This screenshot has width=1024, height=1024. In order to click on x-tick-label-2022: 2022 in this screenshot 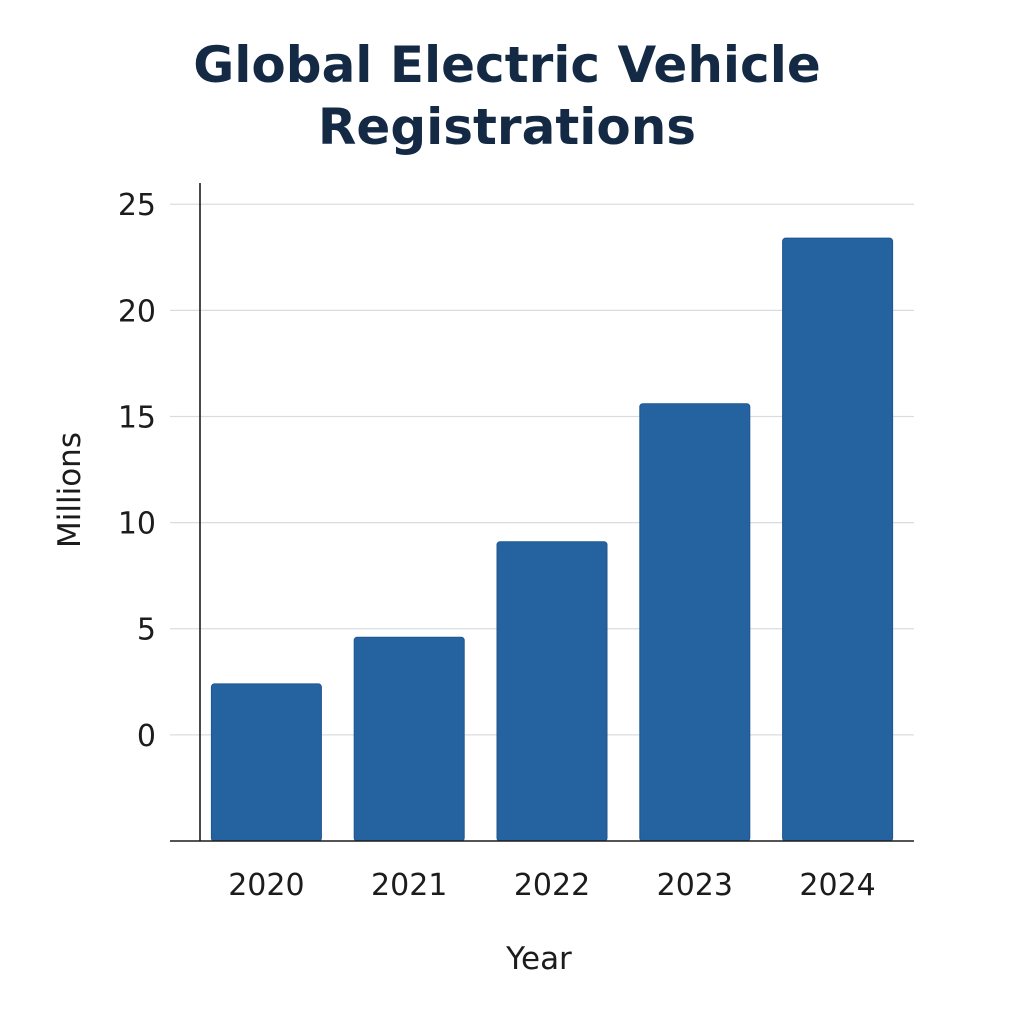, I will do `click(552, 885)`.